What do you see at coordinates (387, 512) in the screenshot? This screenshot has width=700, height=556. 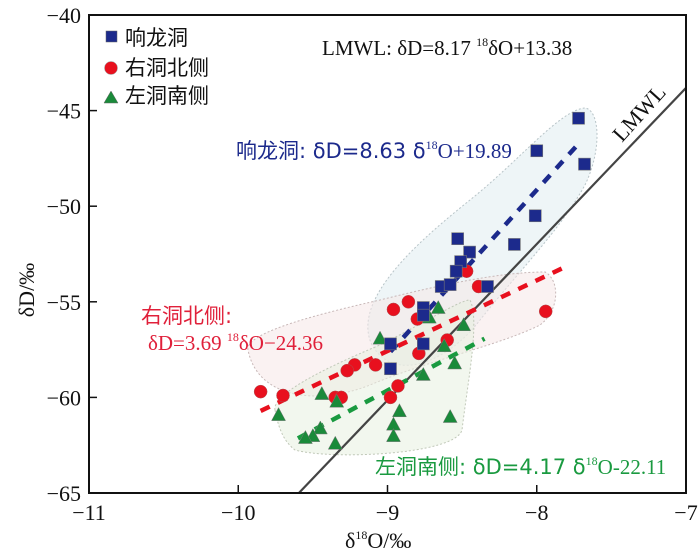 I see `x-tick-label: −9` at bounding box center [387, 512].